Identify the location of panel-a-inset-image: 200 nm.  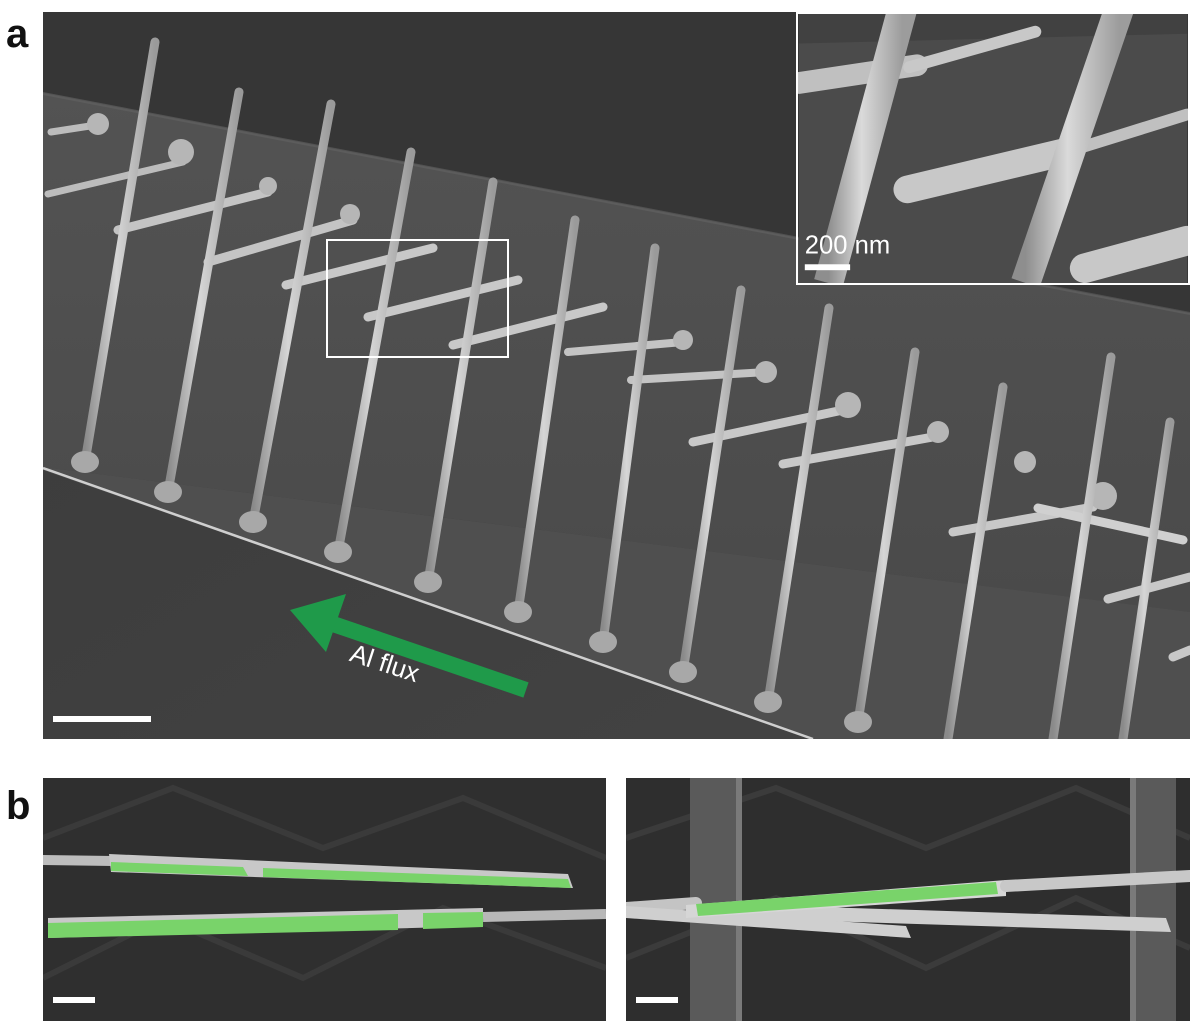
(993, 148).